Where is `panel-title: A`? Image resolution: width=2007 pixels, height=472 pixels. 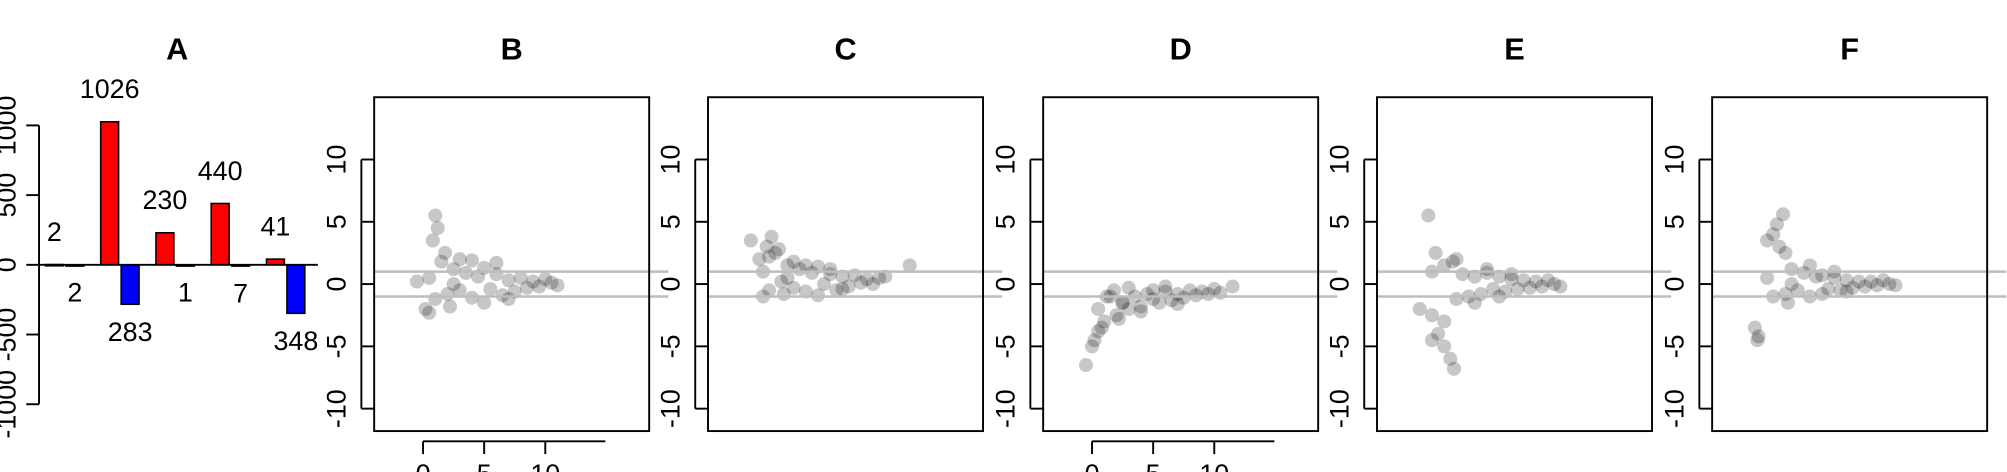 panel-title: A is located at coordinates (177, 48).